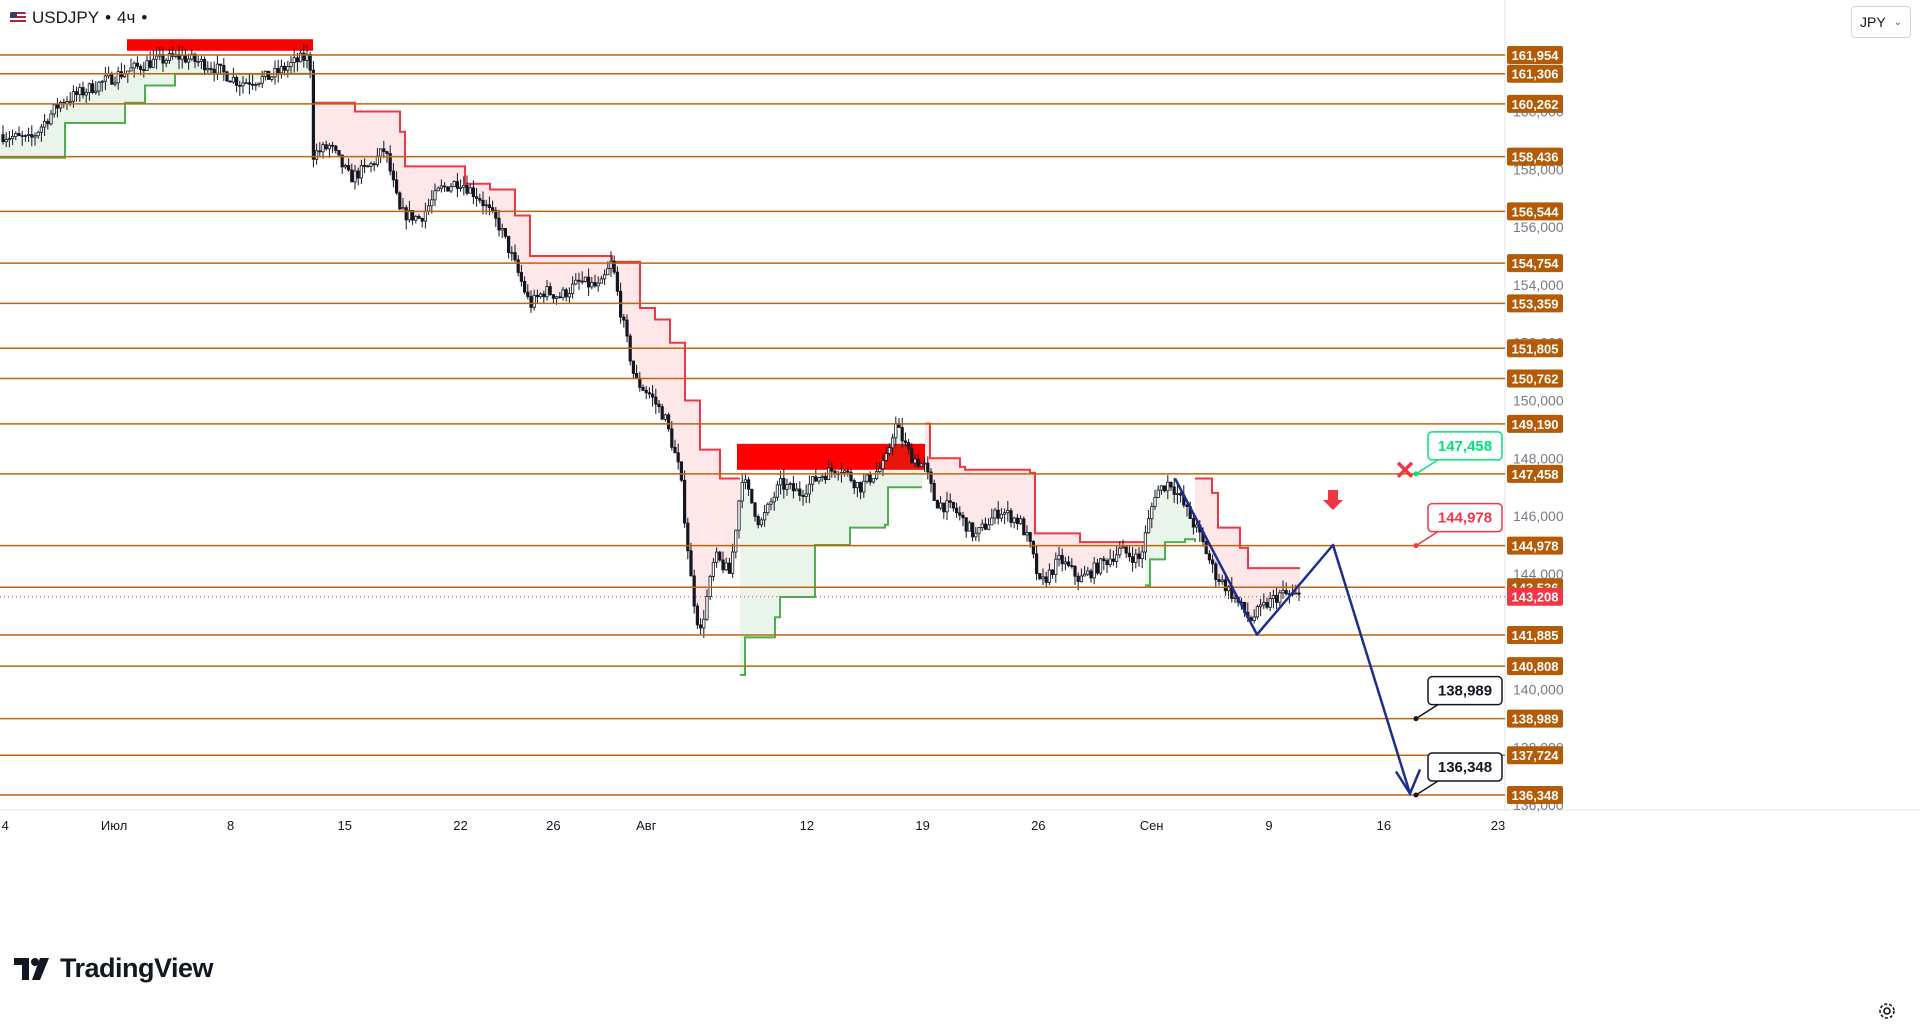 The image size is (1920, 1031). I want to click on level-label: 154,754, so click(1536, 263).